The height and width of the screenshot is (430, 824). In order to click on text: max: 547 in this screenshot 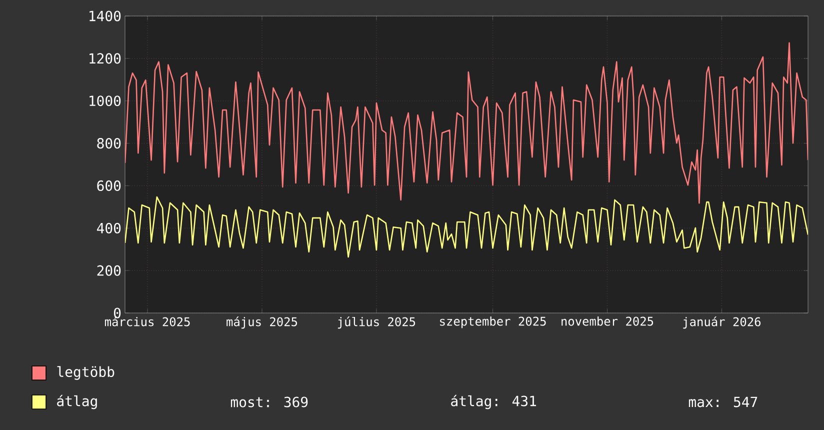, I will do `click(723, 402)`.